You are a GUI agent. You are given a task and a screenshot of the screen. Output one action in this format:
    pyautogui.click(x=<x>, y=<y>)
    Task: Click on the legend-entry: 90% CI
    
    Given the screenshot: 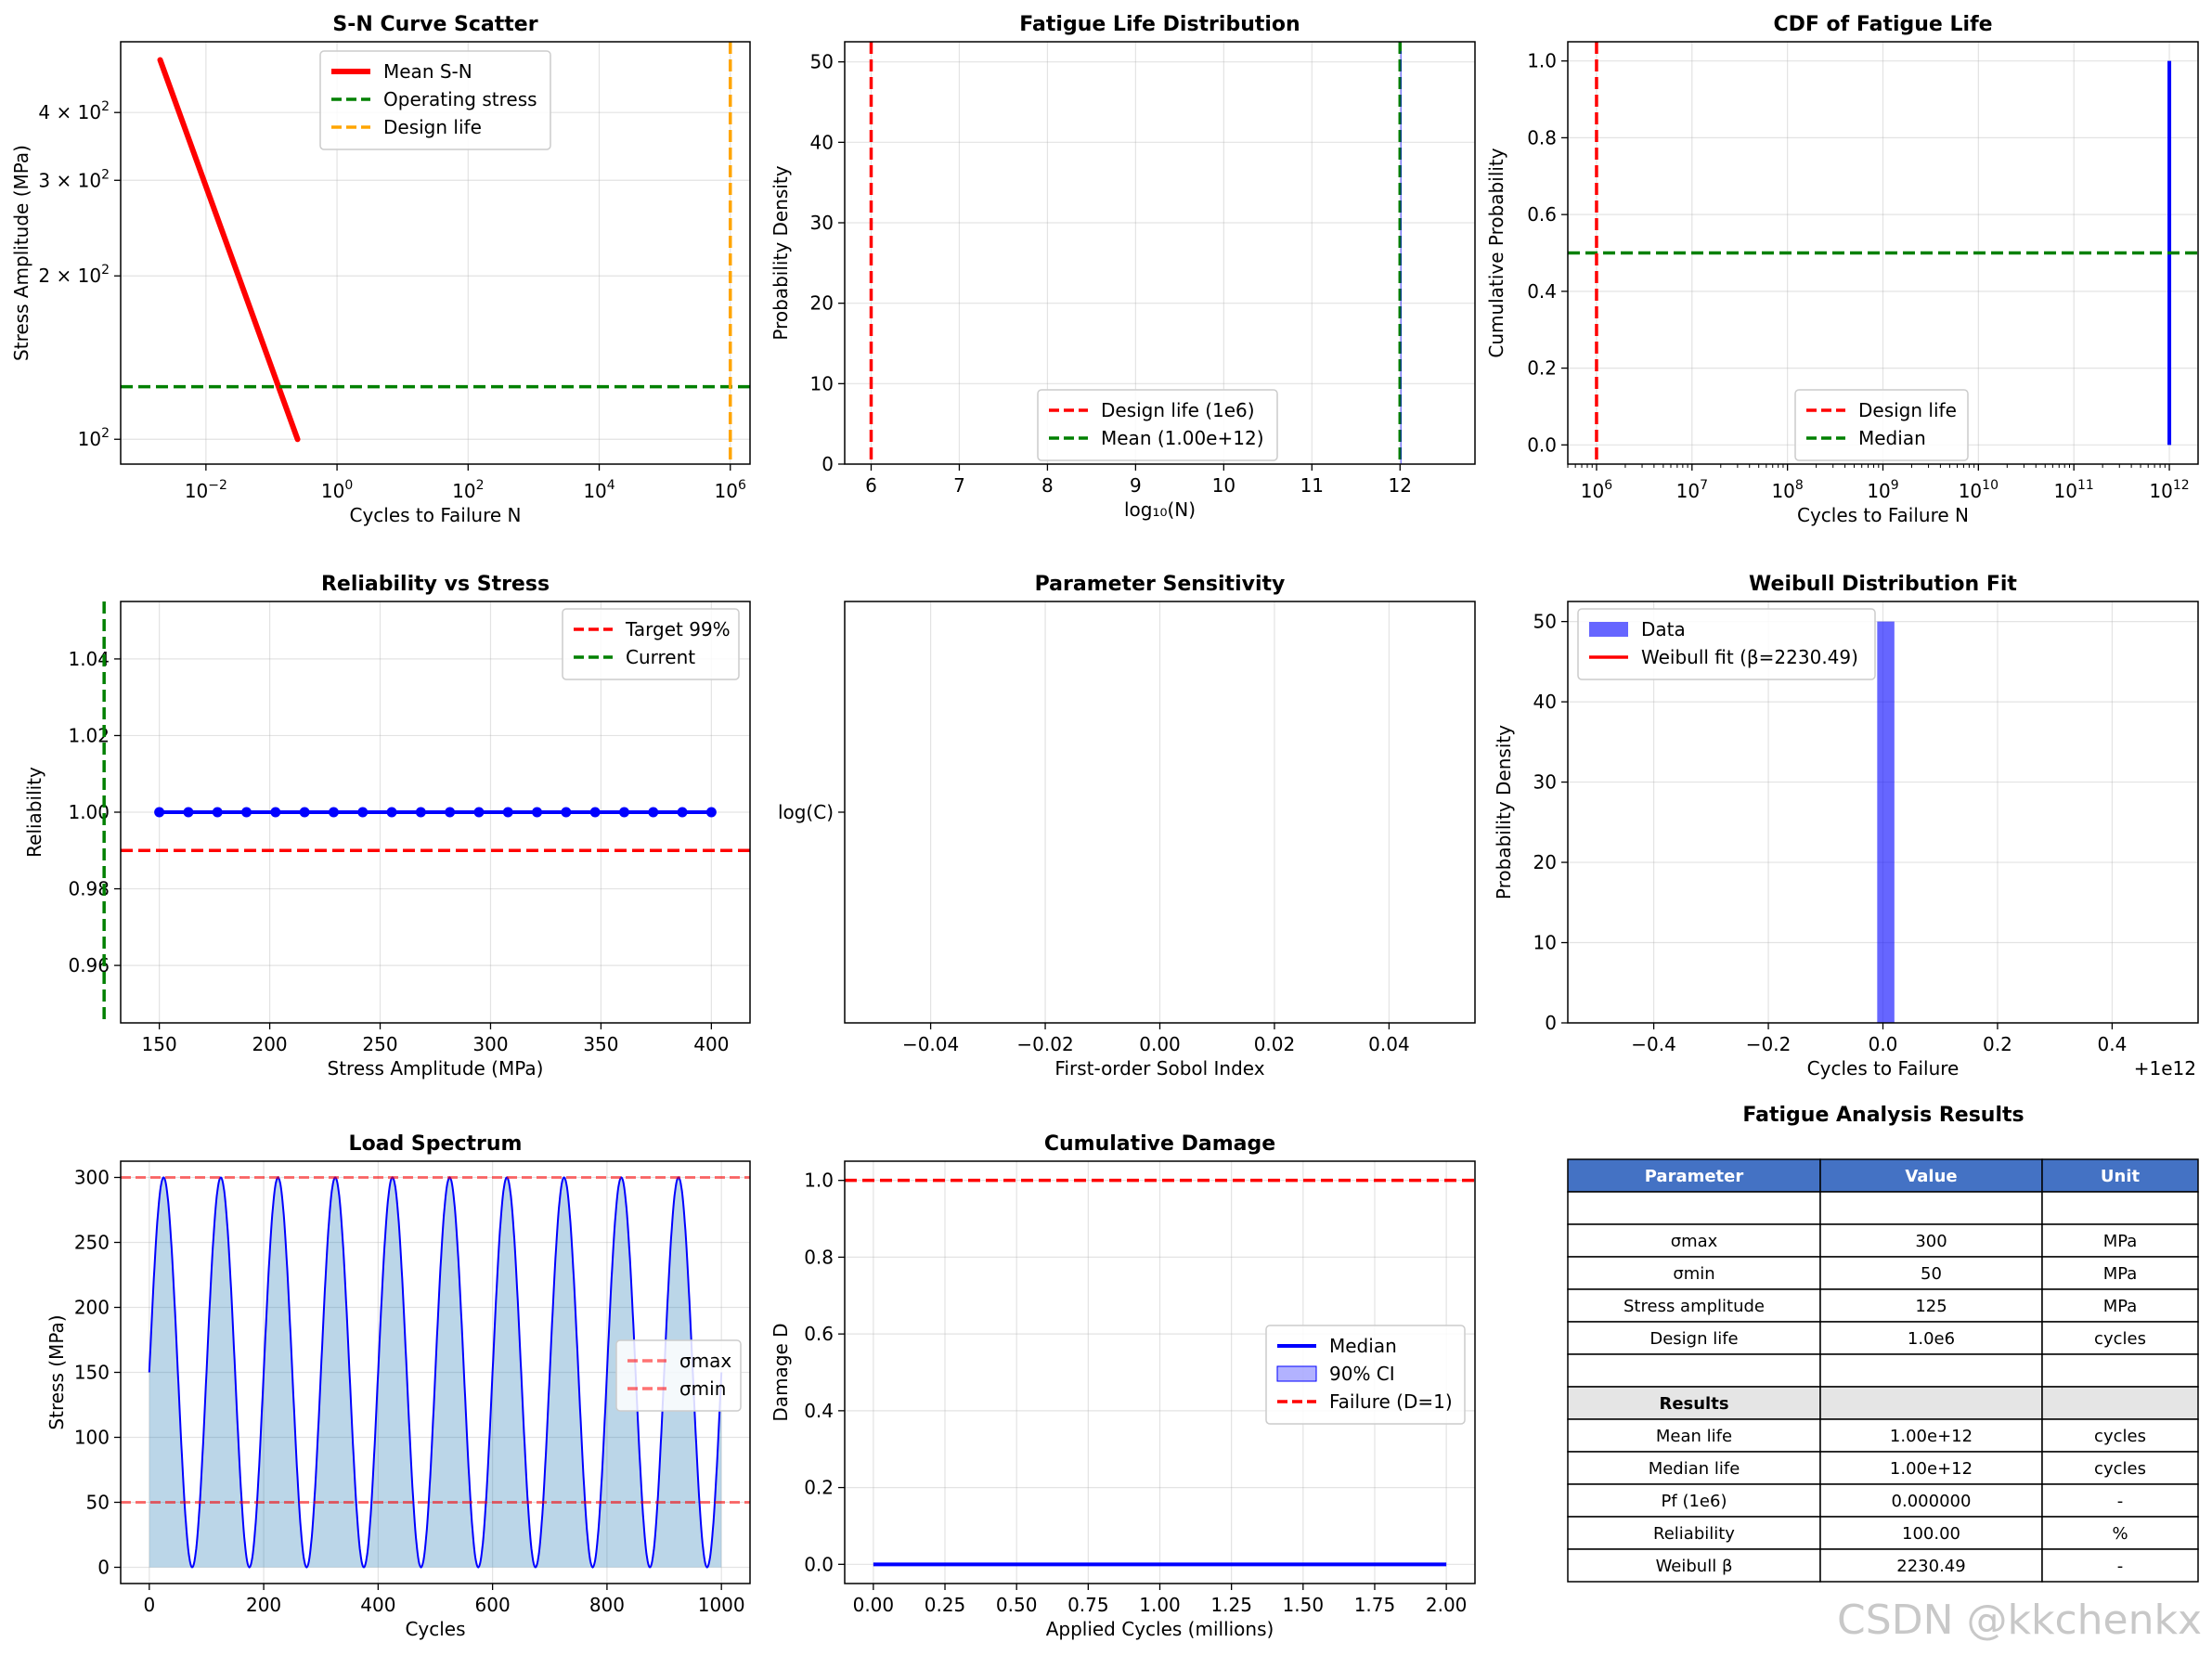 What is the action you would take?
    pyautogui.click(x=1362, y=1374)
    